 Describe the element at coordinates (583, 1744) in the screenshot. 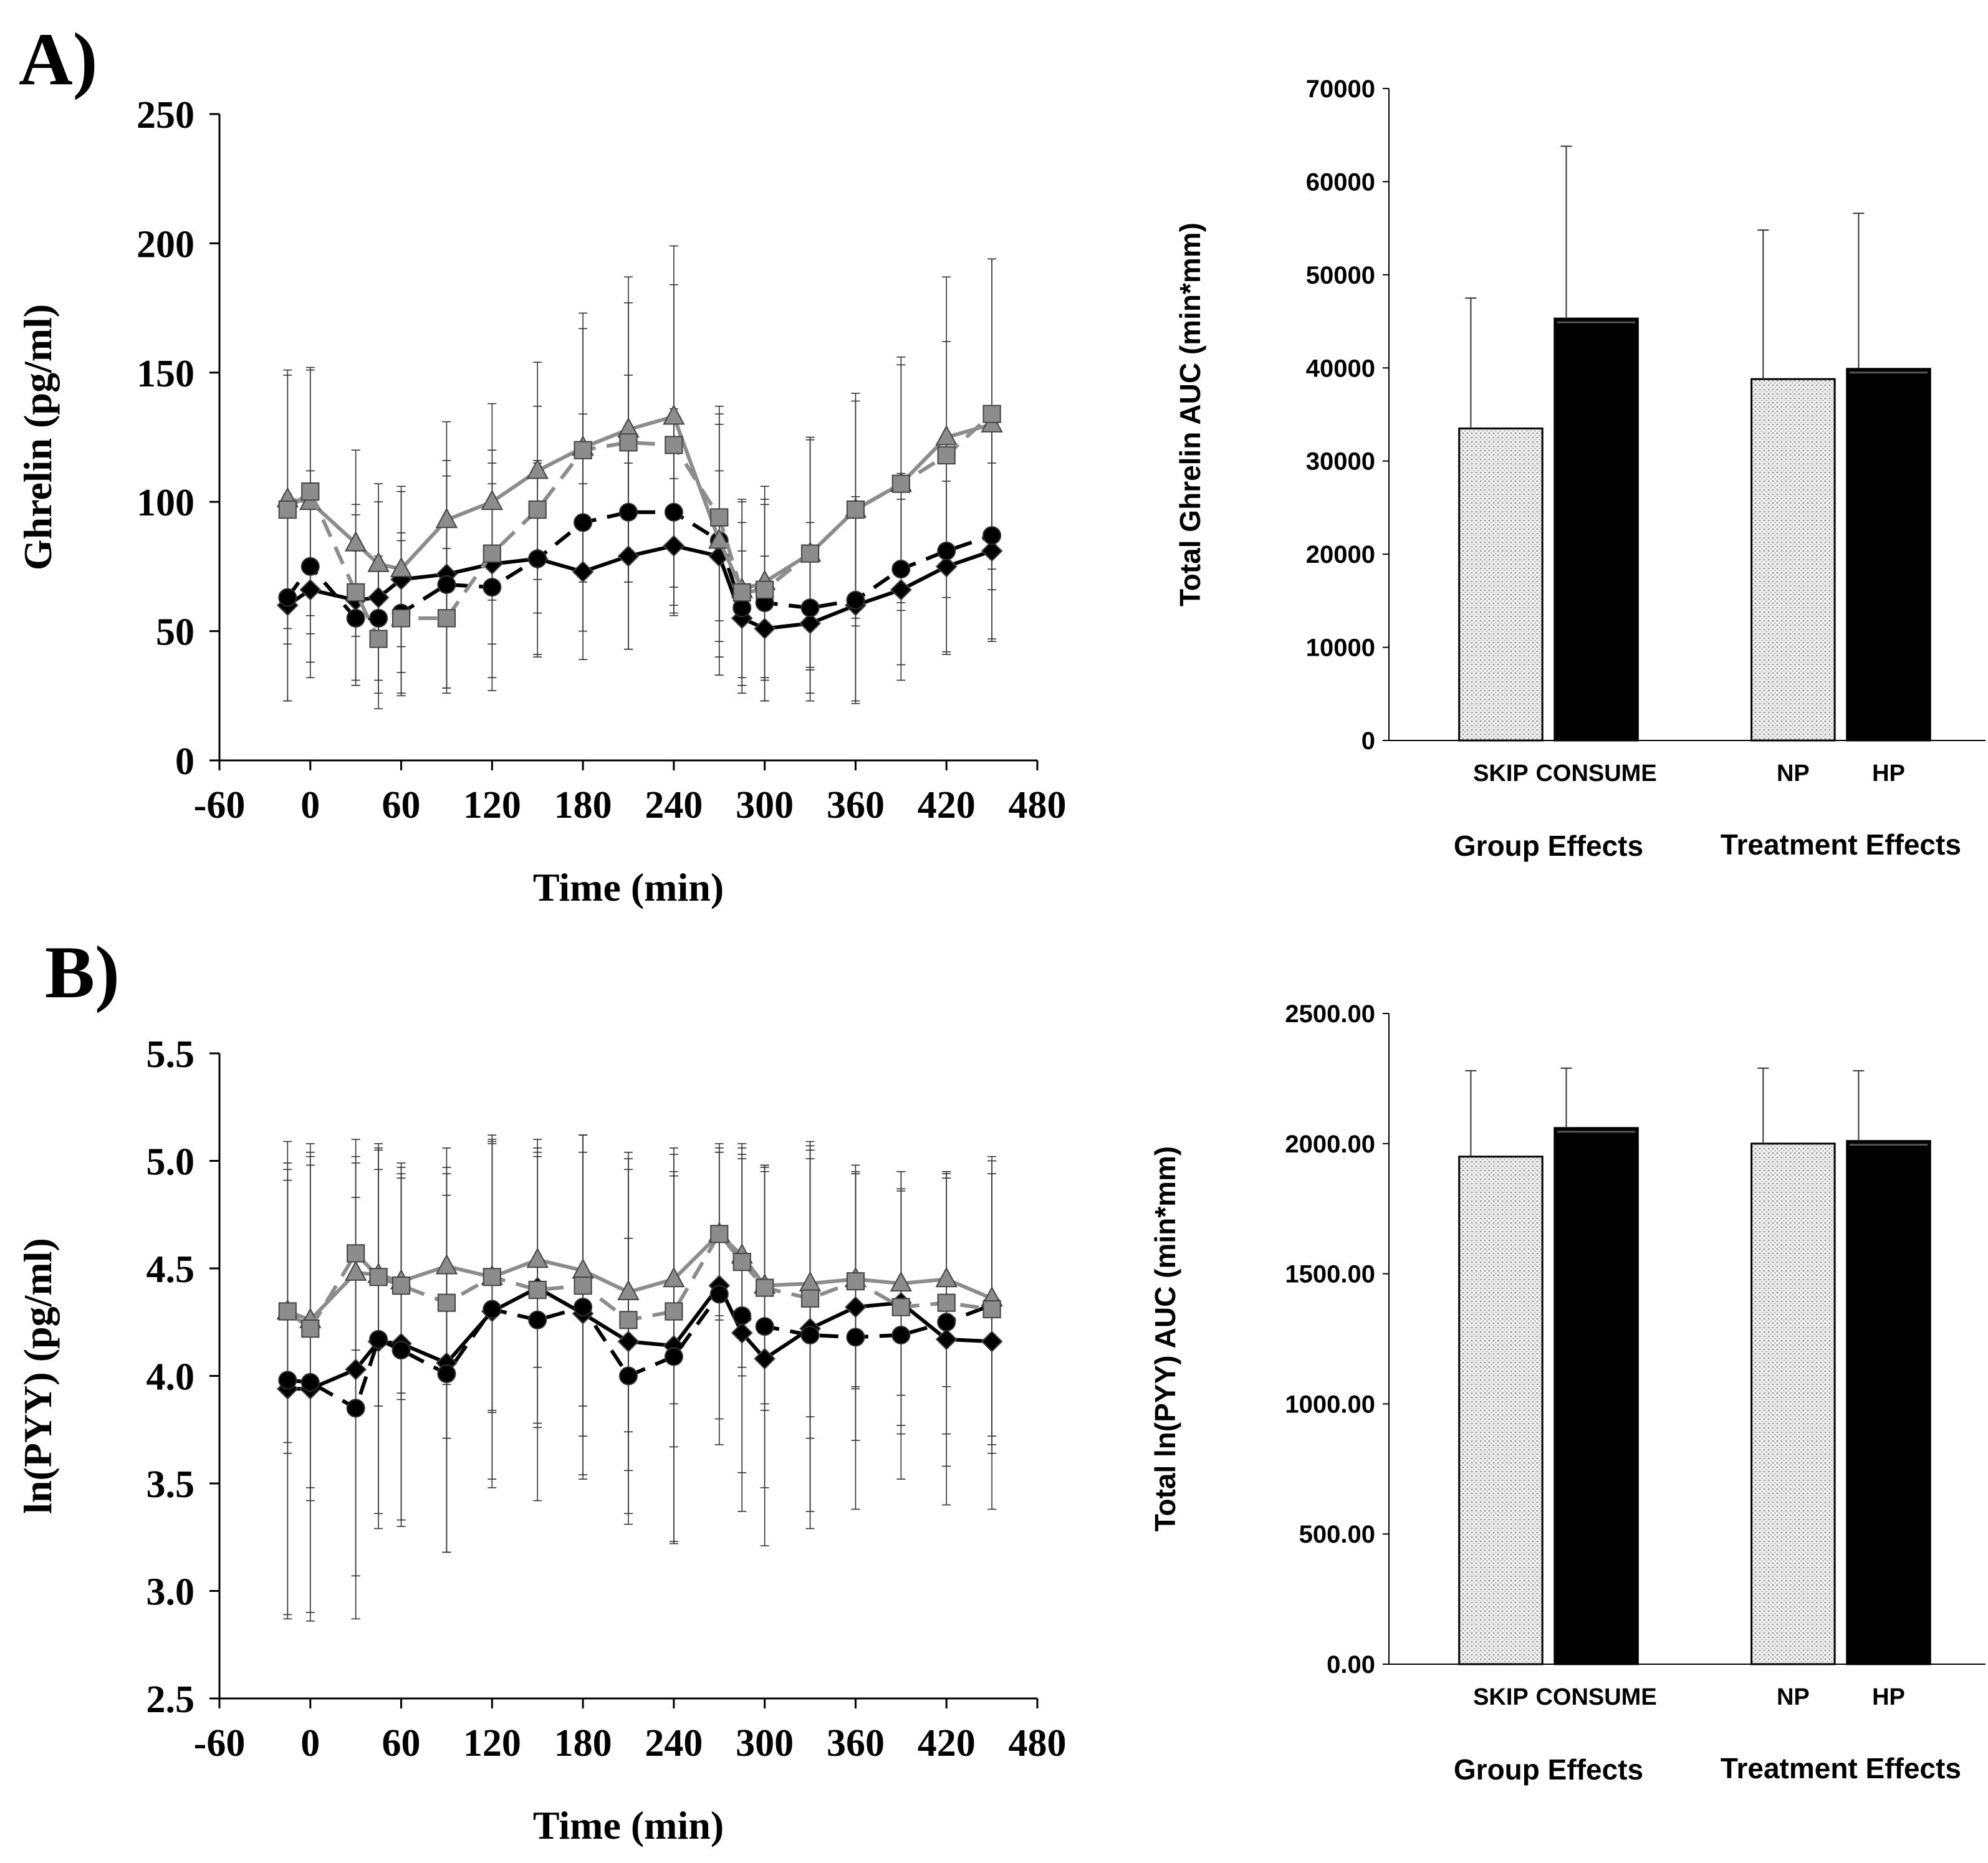

I see `x-tick-label: 180` at that location.